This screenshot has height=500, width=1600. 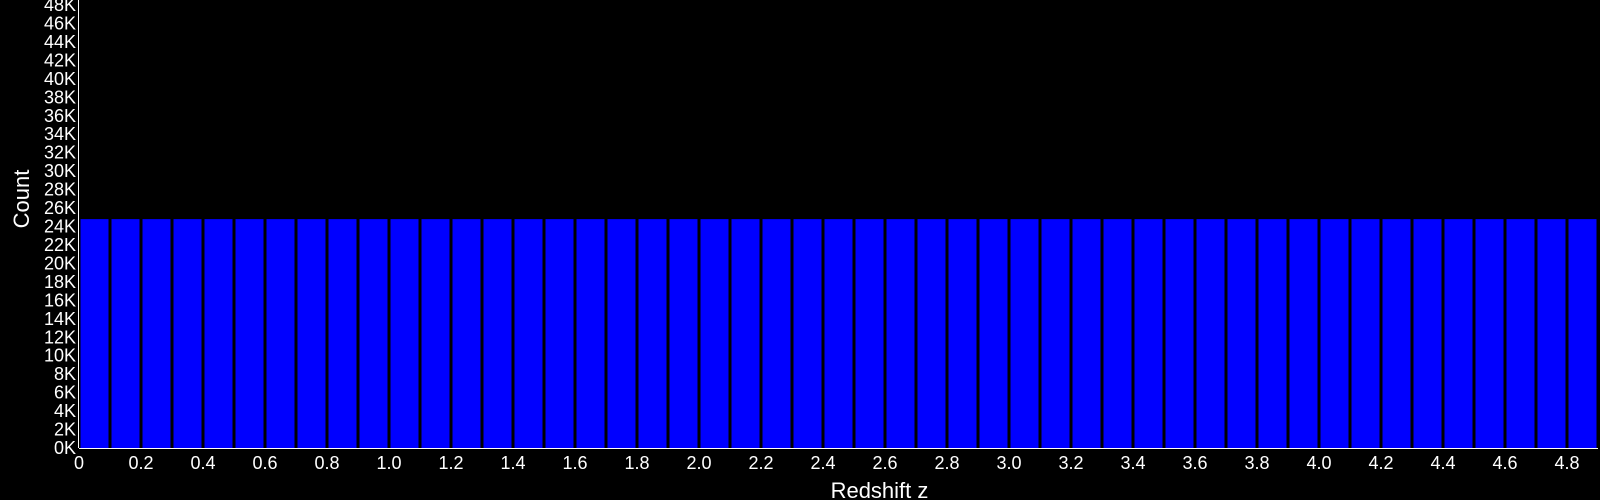 I want to click on y-axis-title: Count, so click(x=21, y=199).